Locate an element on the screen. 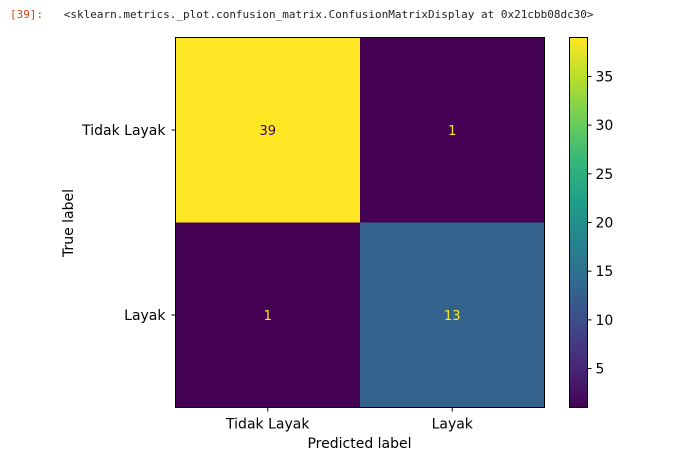  execution-count-prompt: [39]: is located at coordinates (27, 14).